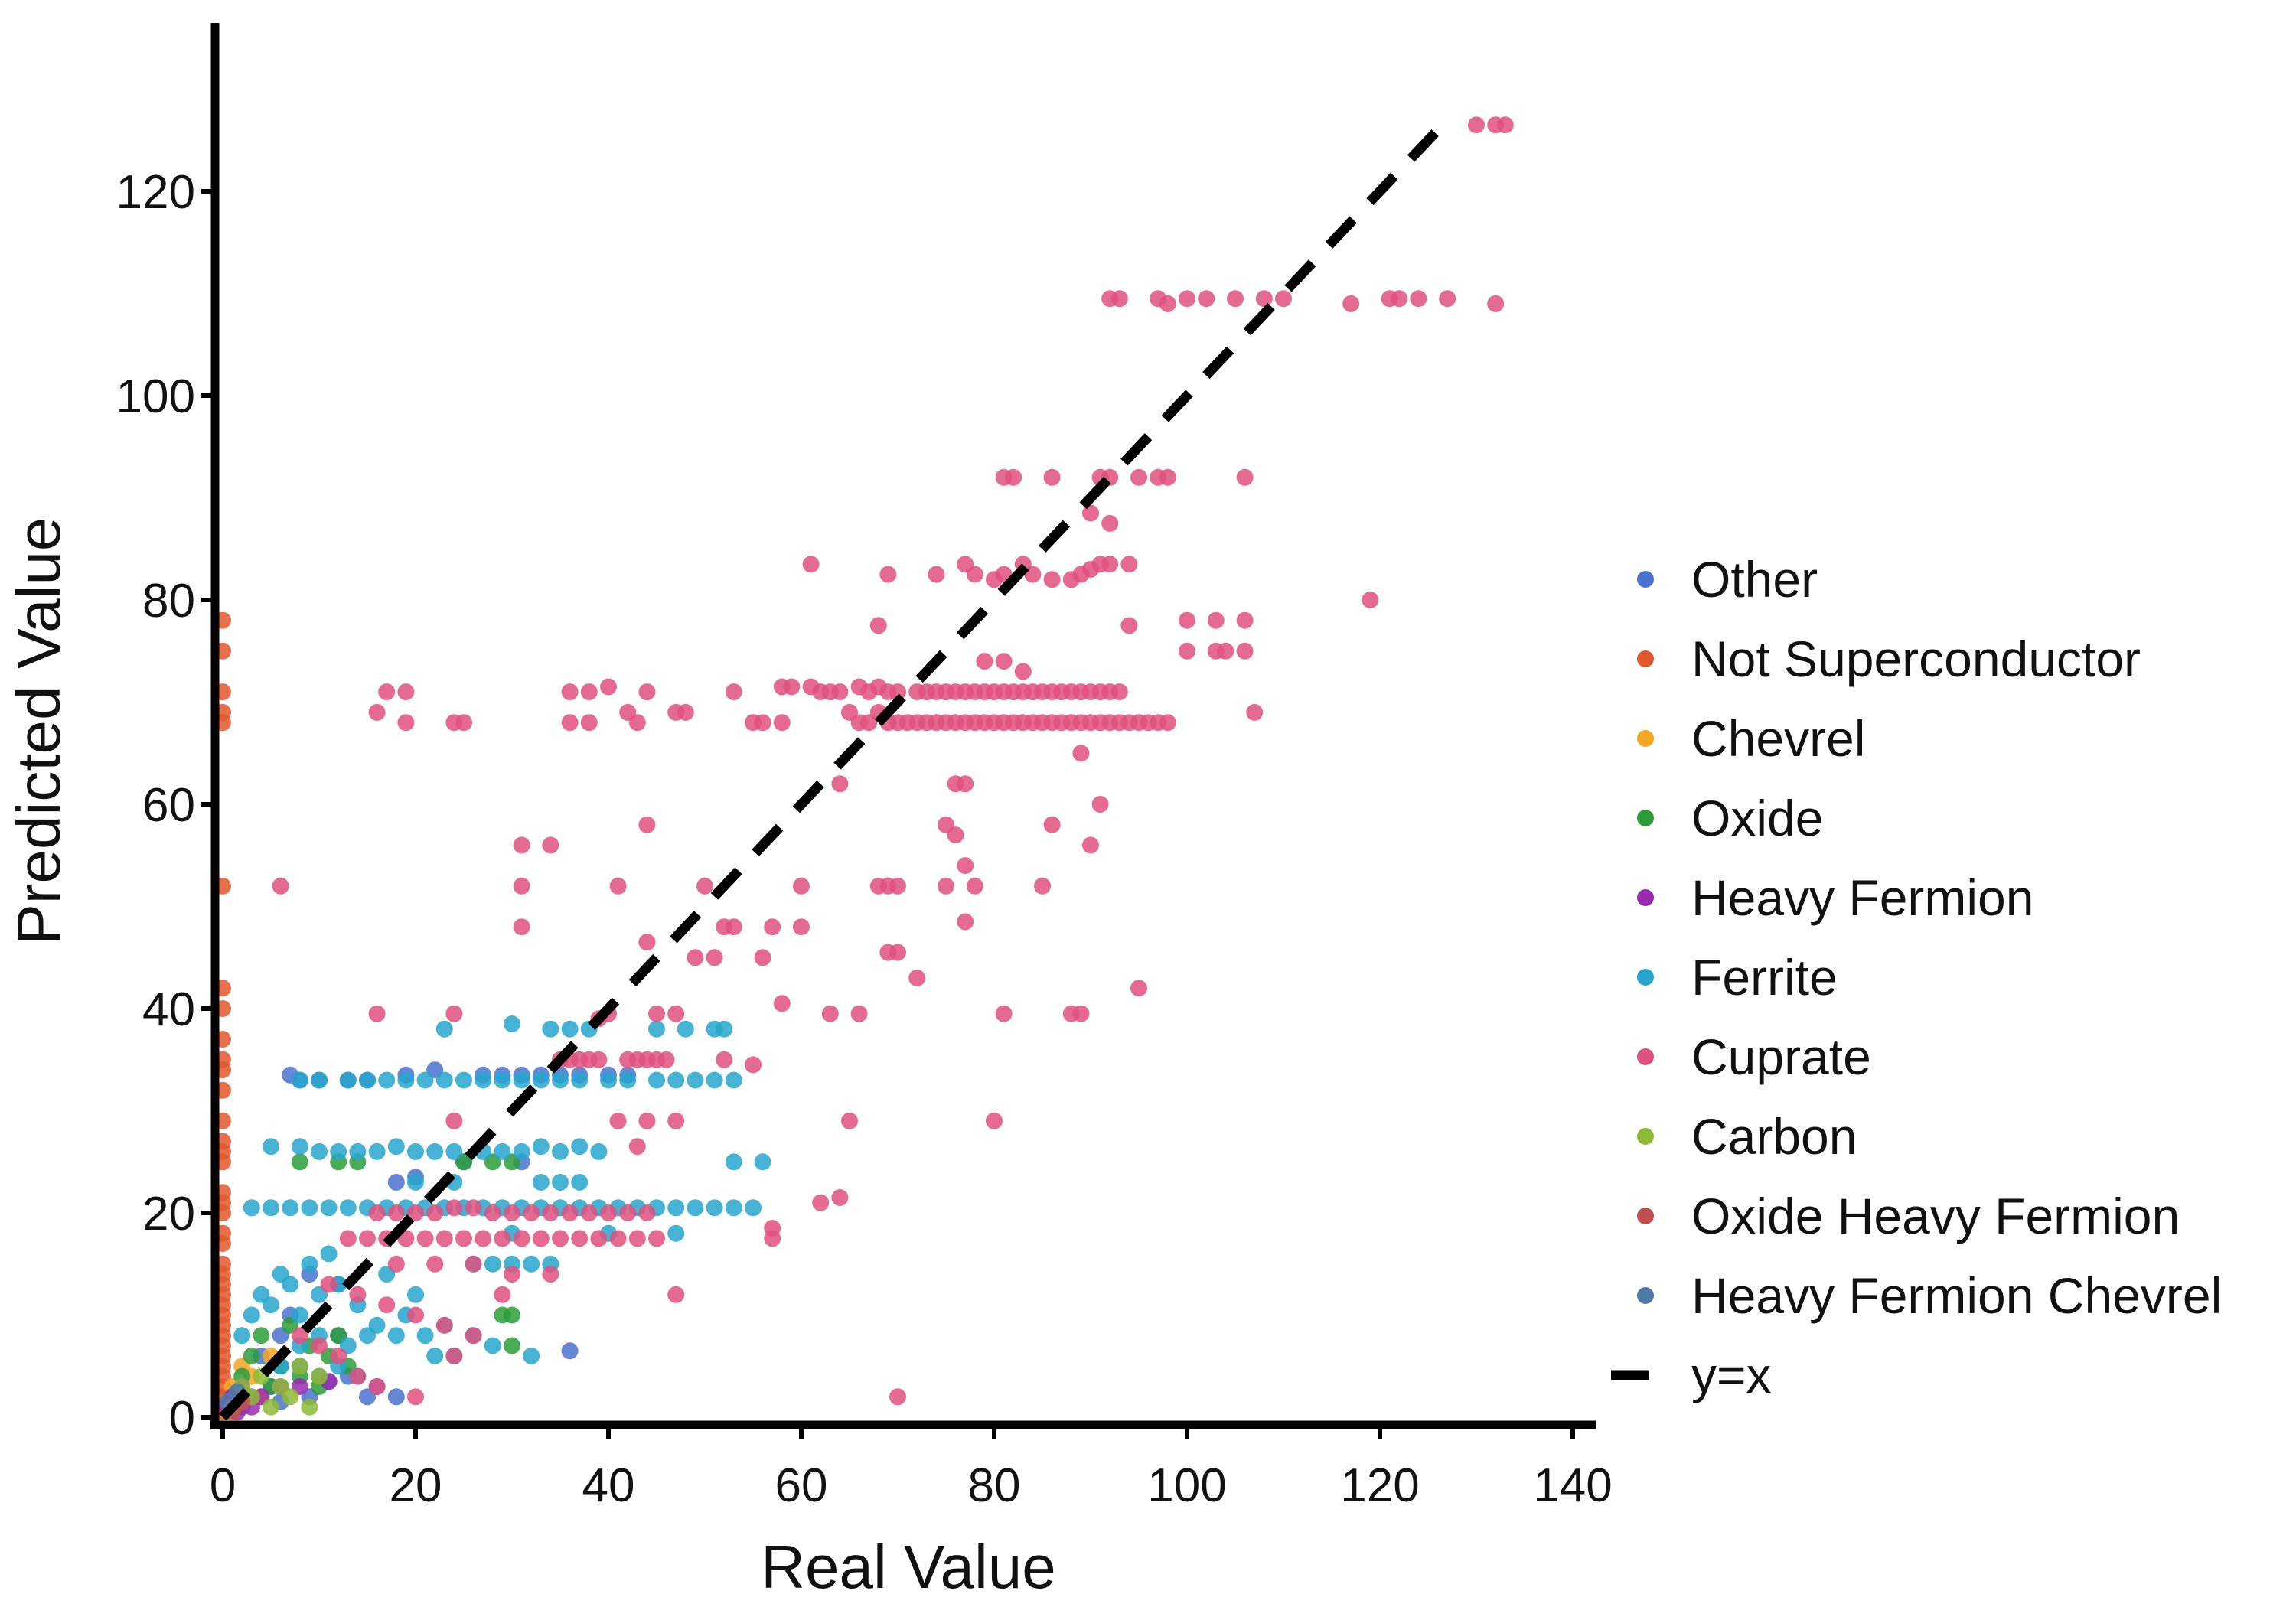  I want to click on legend-label: Ferrite, so click(1764, 978).